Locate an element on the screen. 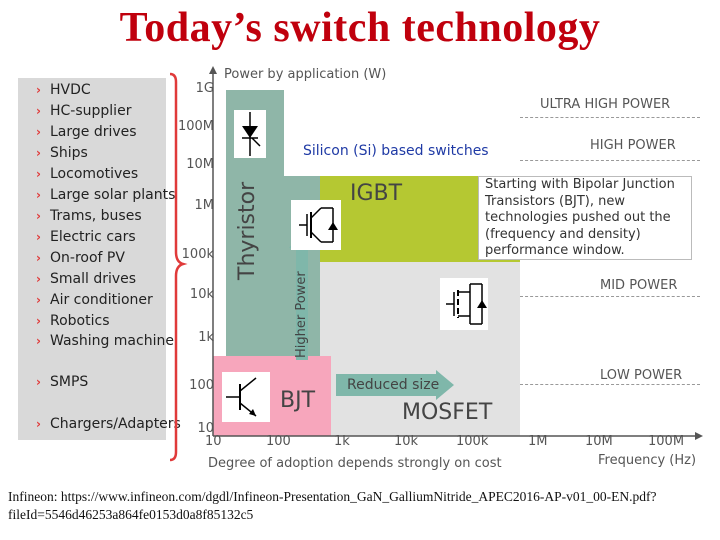 The image size is (720, 540). reduced-size-arrow is located at coordinates (395, 385).